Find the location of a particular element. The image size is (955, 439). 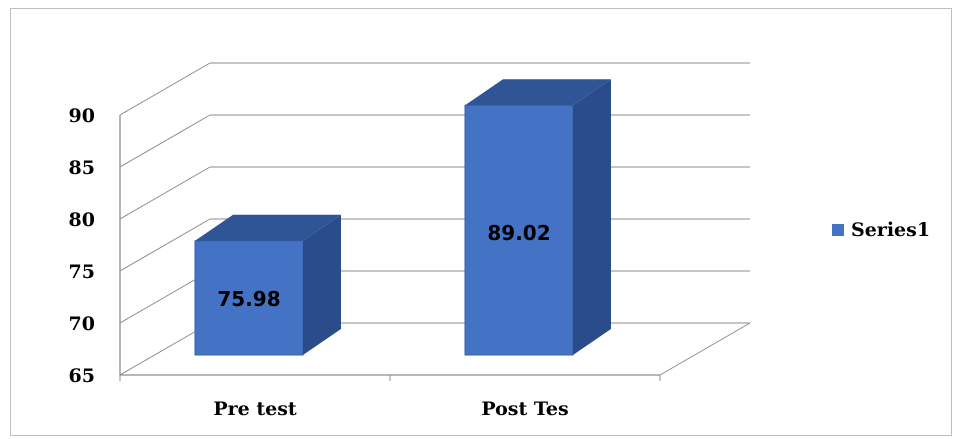

bar-post-tes: 89.02 is located at coordinates (537, 217).